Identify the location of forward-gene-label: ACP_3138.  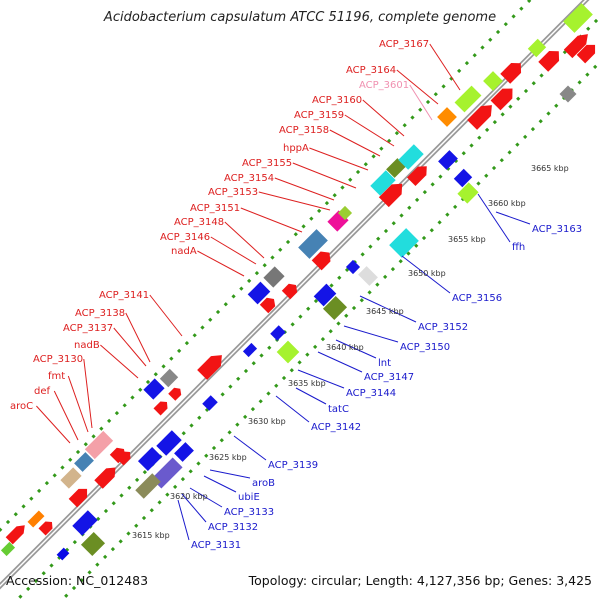
(100, 313).